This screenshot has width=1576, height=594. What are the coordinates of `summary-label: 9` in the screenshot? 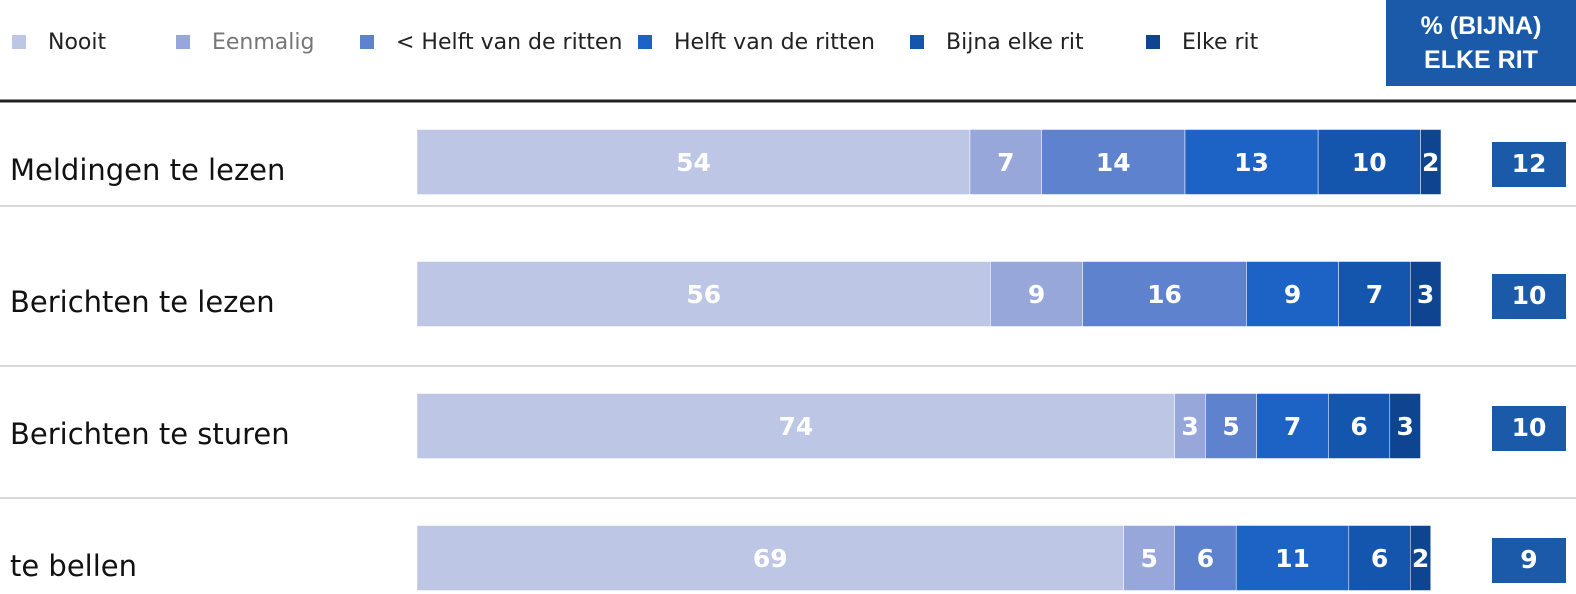 It's located at (1528, 559).